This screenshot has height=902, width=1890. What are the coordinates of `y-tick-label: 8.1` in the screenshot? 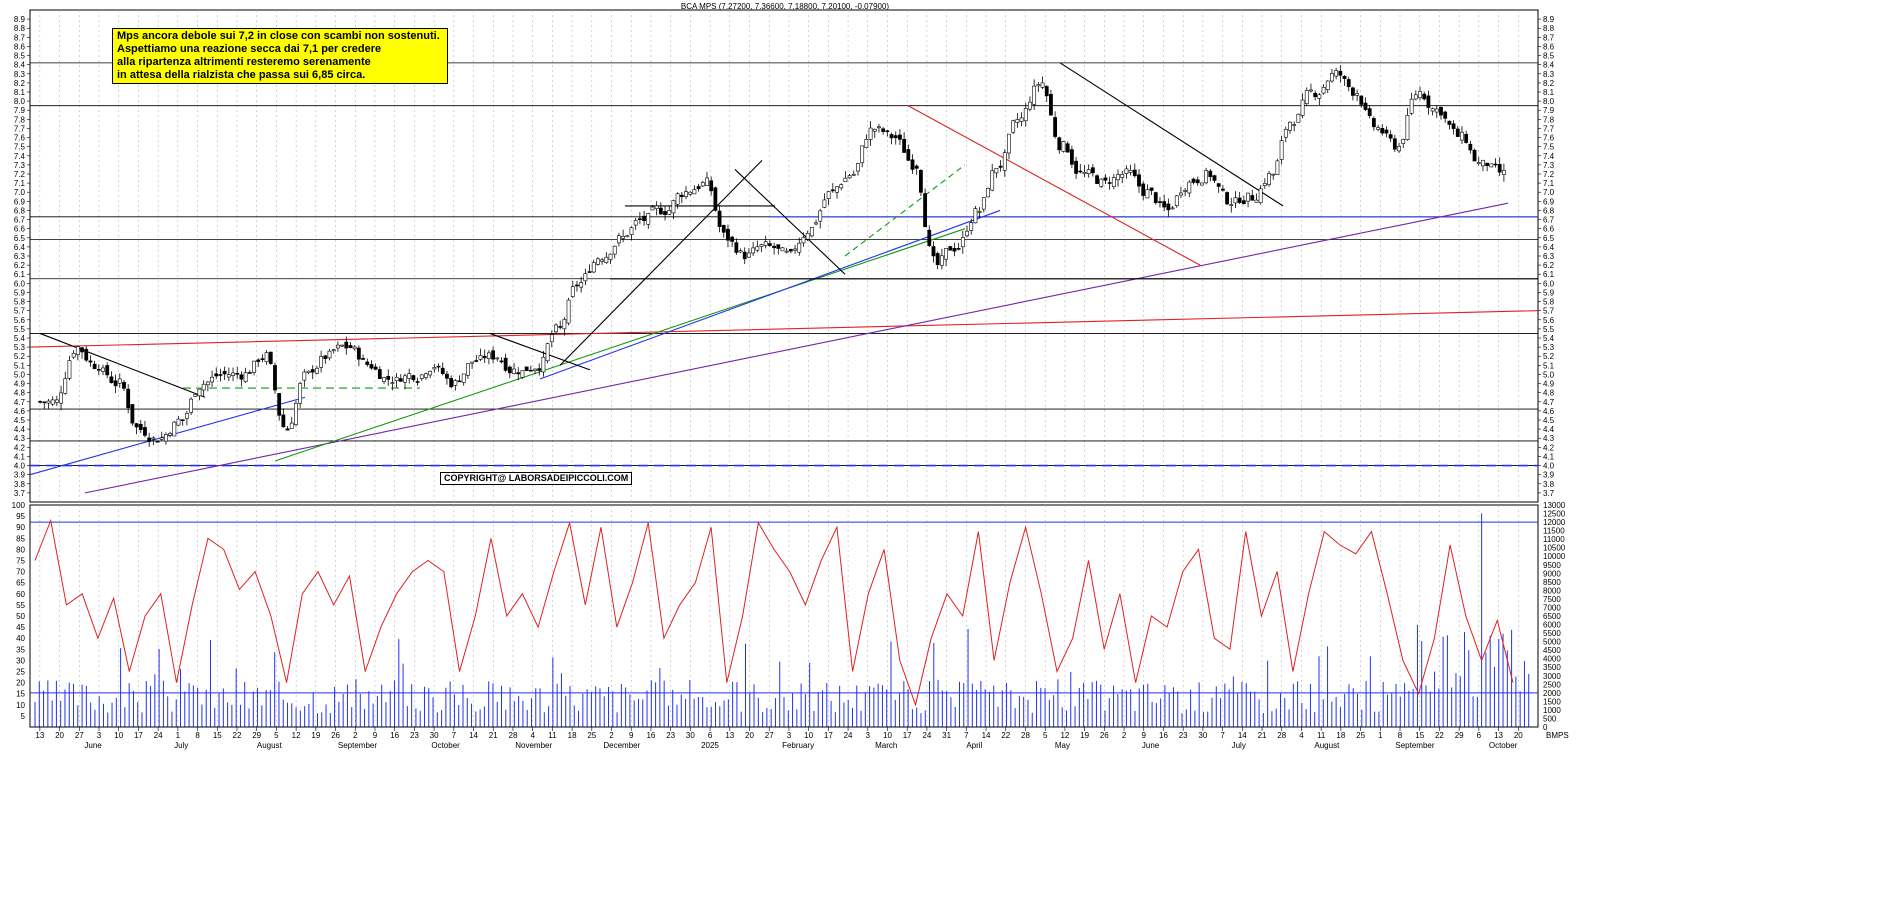 It's located at (1549, 92).